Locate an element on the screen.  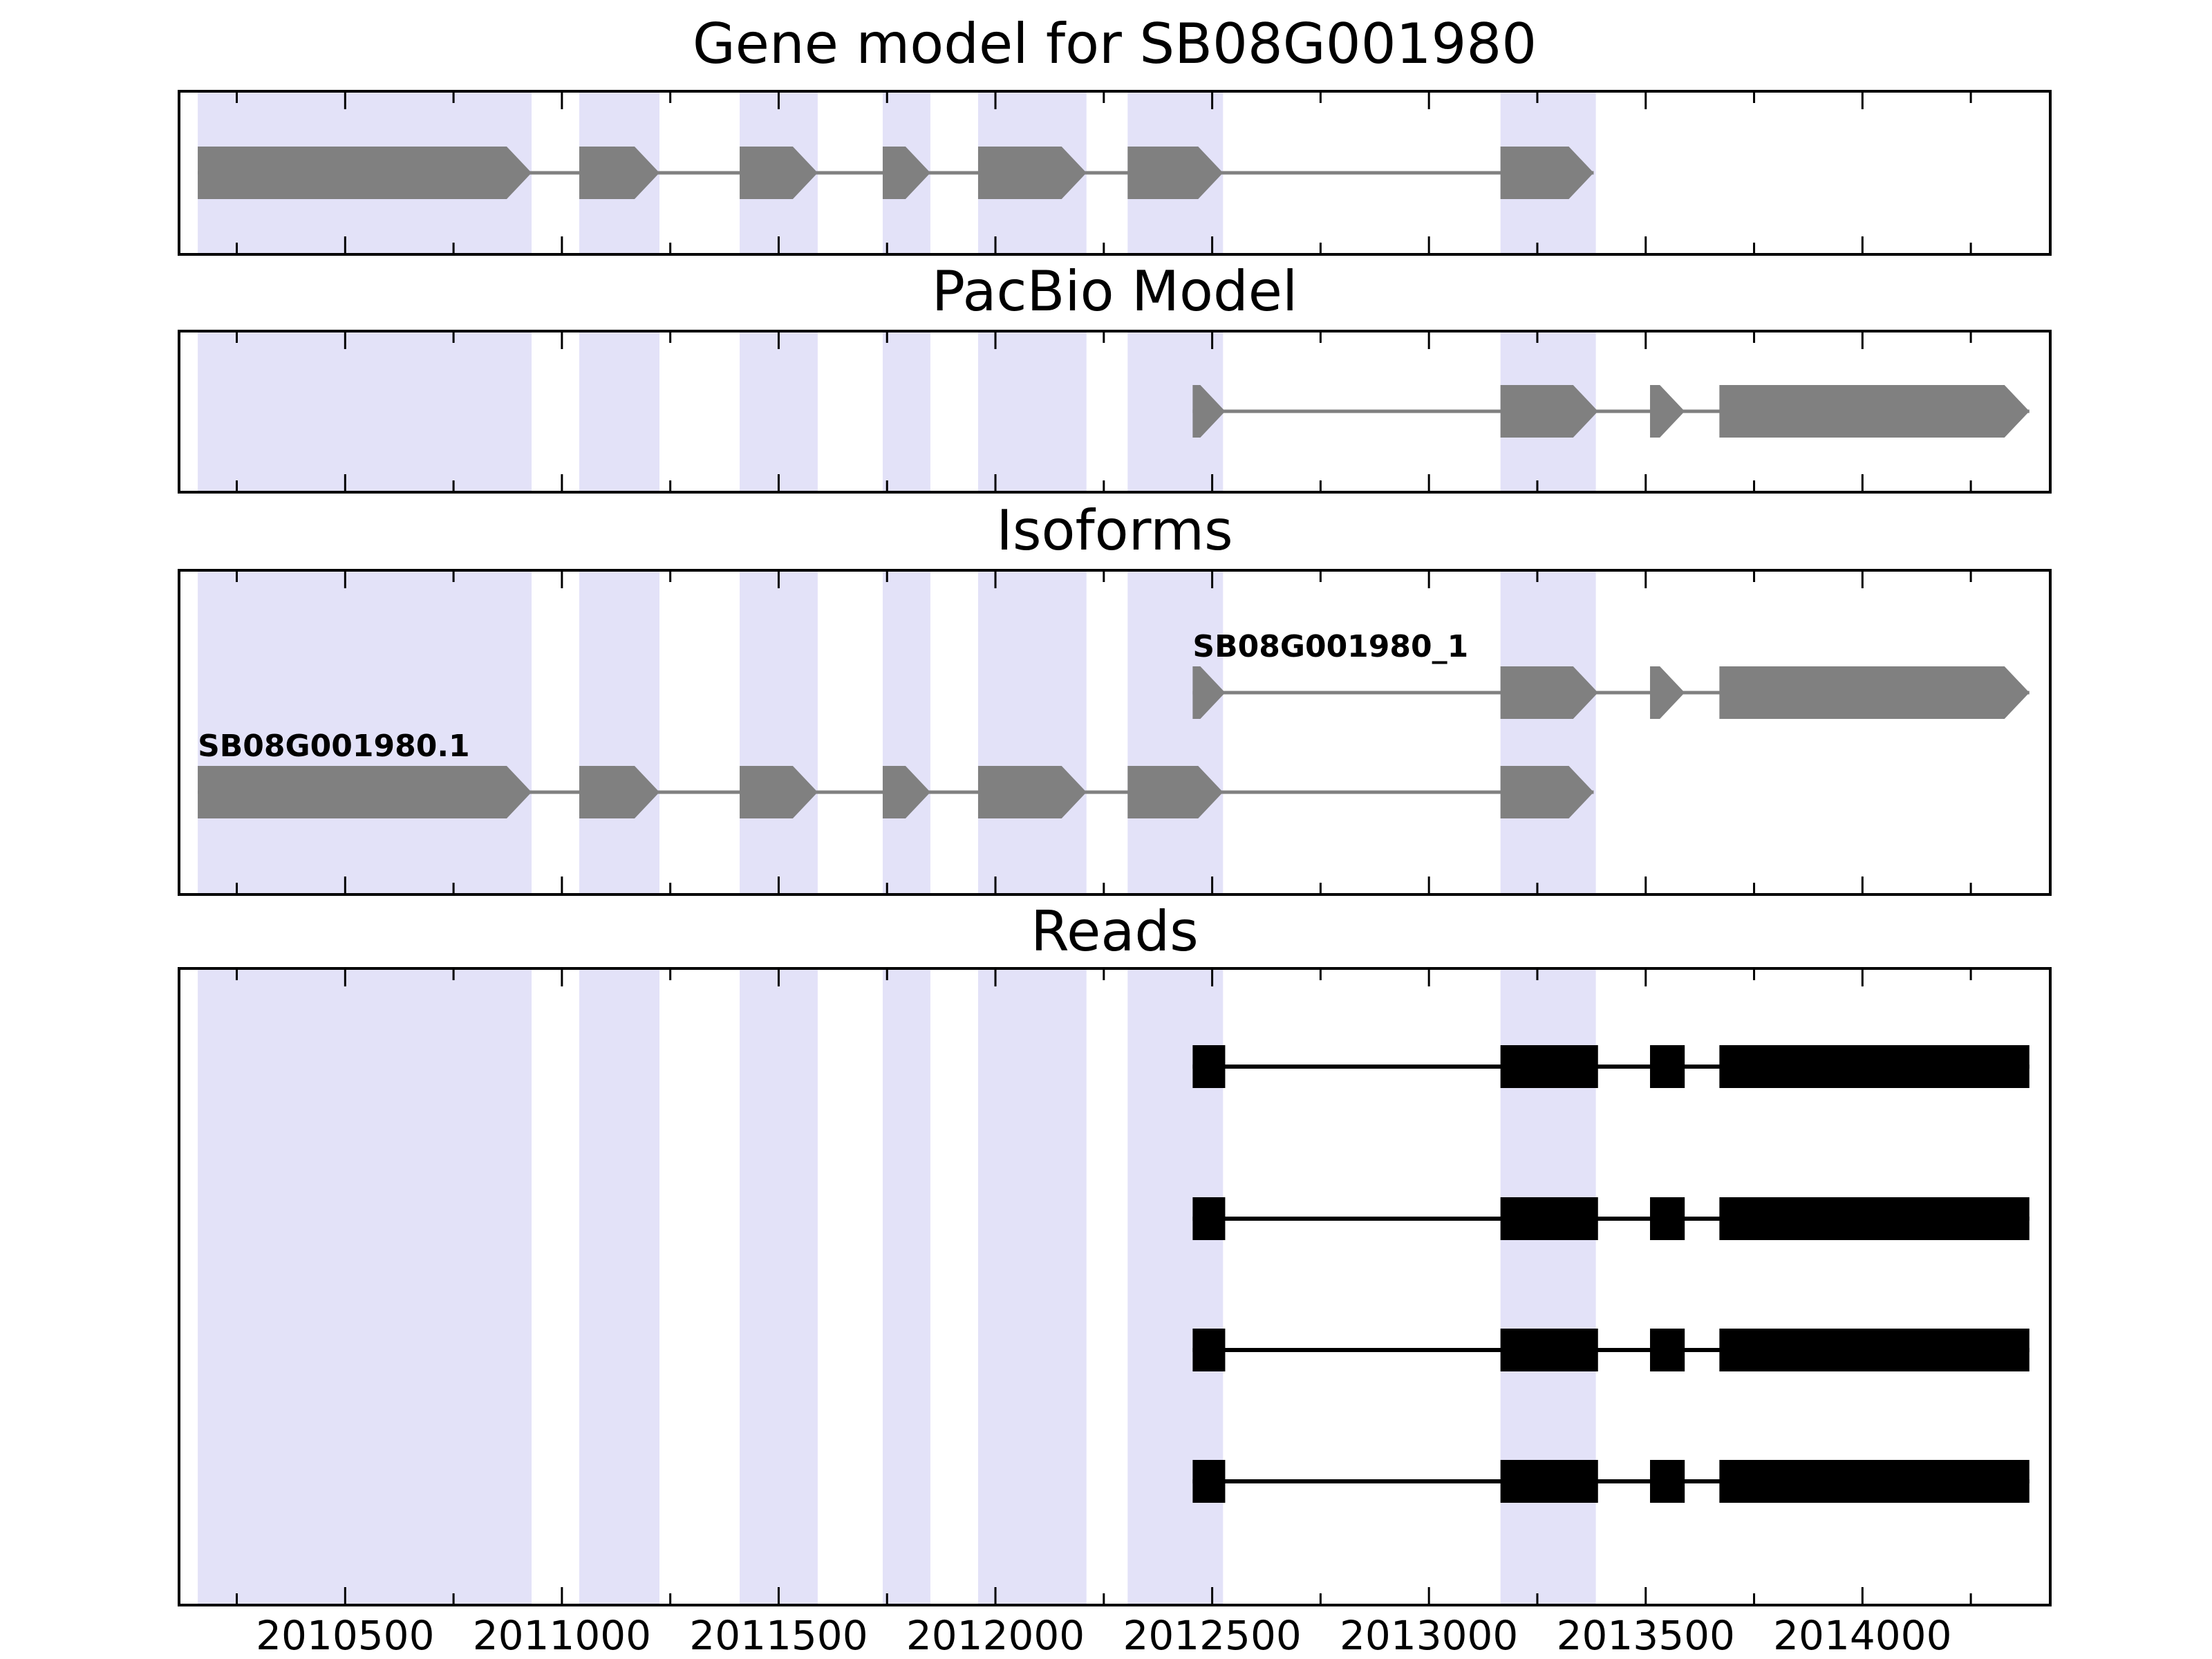
x-tick-label: 2014000 is located at coordinates (1863, 1635).